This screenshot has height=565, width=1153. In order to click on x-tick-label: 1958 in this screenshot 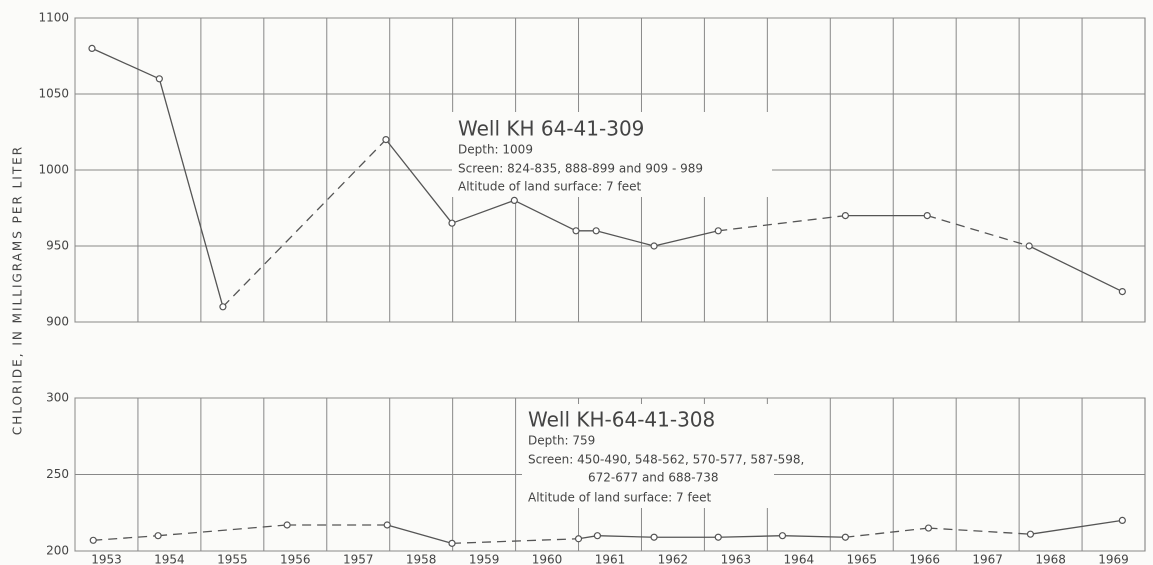, I will do `click(421, 559)`.